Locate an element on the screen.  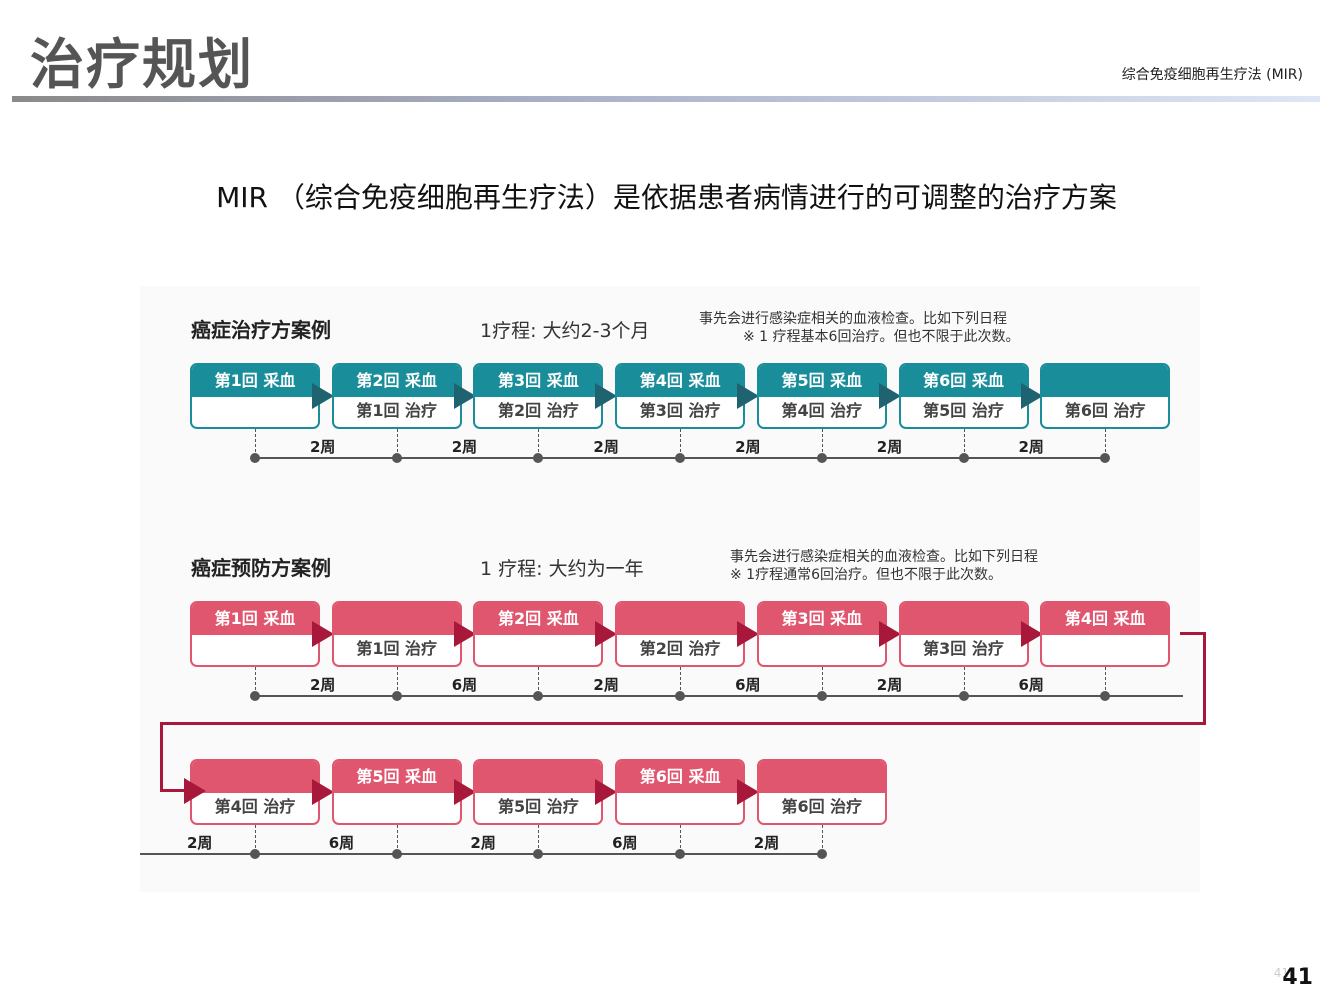
row-connector-left-stub is located at coordinates (173, 790).